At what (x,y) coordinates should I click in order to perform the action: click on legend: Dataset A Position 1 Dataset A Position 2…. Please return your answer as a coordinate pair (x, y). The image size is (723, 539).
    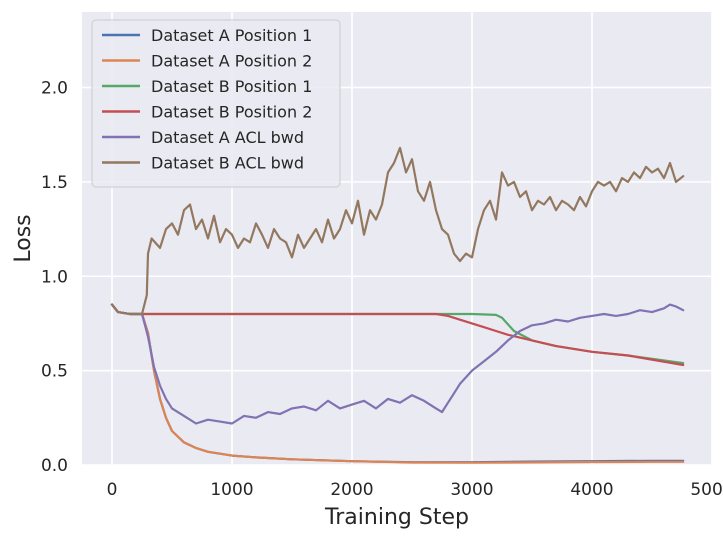
    Looking at the image, I should click on (216, 103).